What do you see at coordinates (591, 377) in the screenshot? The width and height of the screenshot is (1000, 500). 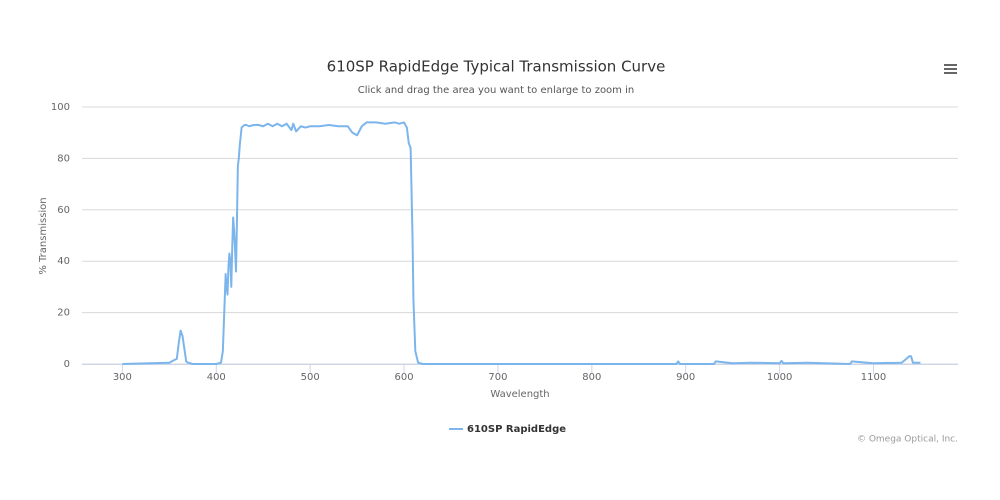 I see `x-tick-label: 800` at bounding box center [591, 377].